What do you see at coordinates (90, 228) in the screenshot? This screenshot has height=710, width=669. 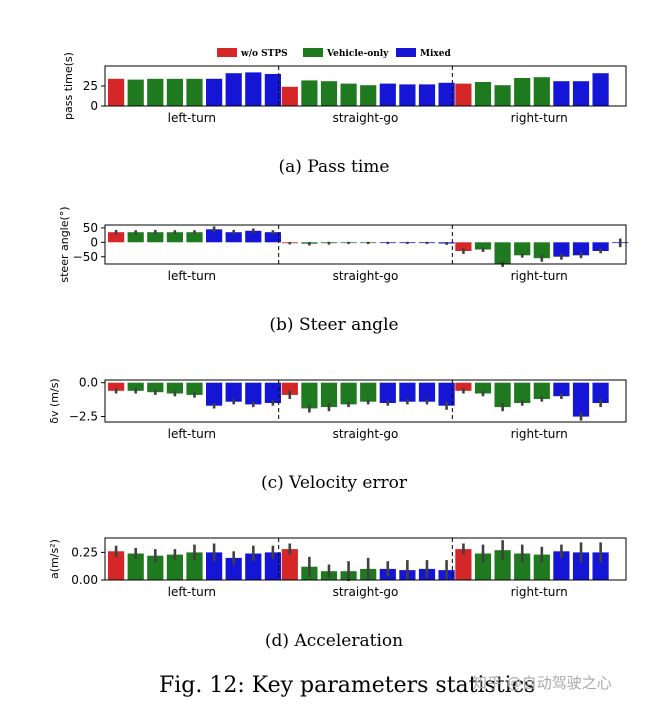 I see `y-tick-label: 50` at bounding box center [90, 228].